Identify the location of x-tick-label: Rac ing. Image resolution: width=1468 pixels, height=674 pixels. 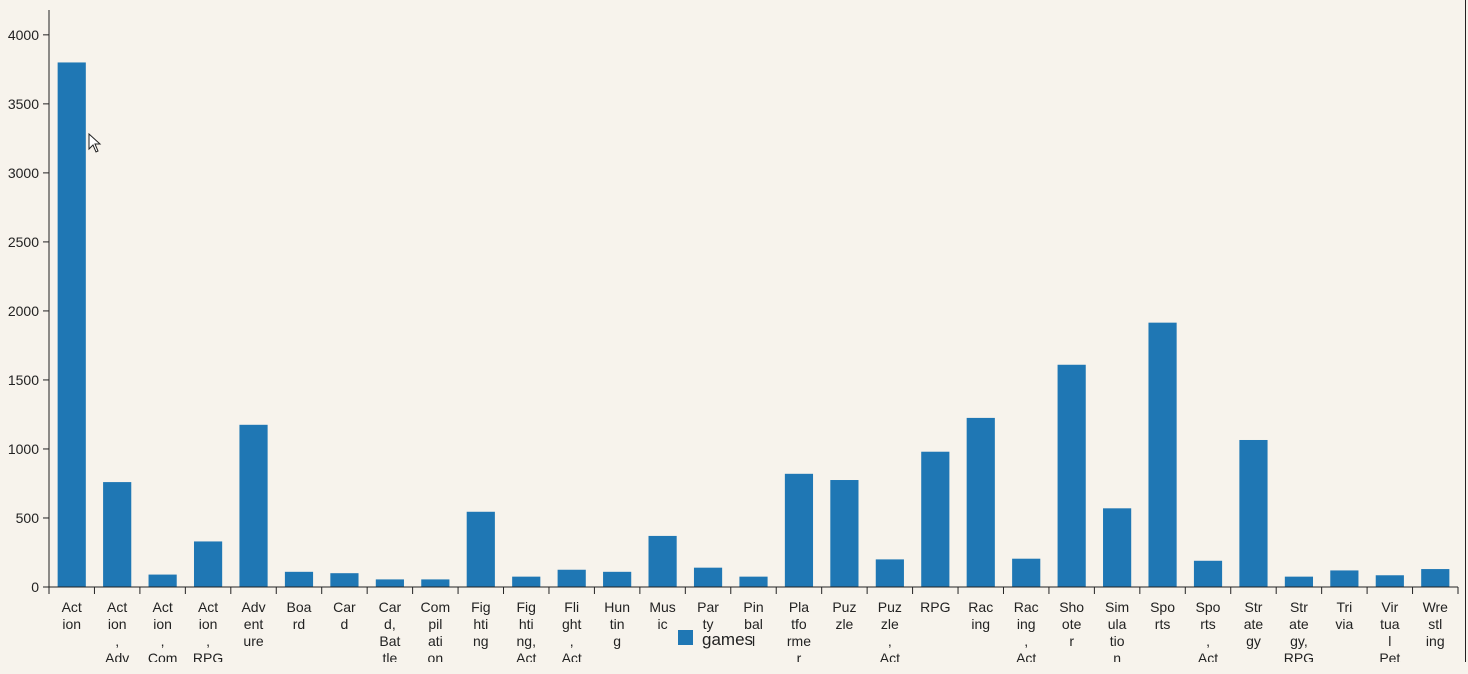
(980, 615).